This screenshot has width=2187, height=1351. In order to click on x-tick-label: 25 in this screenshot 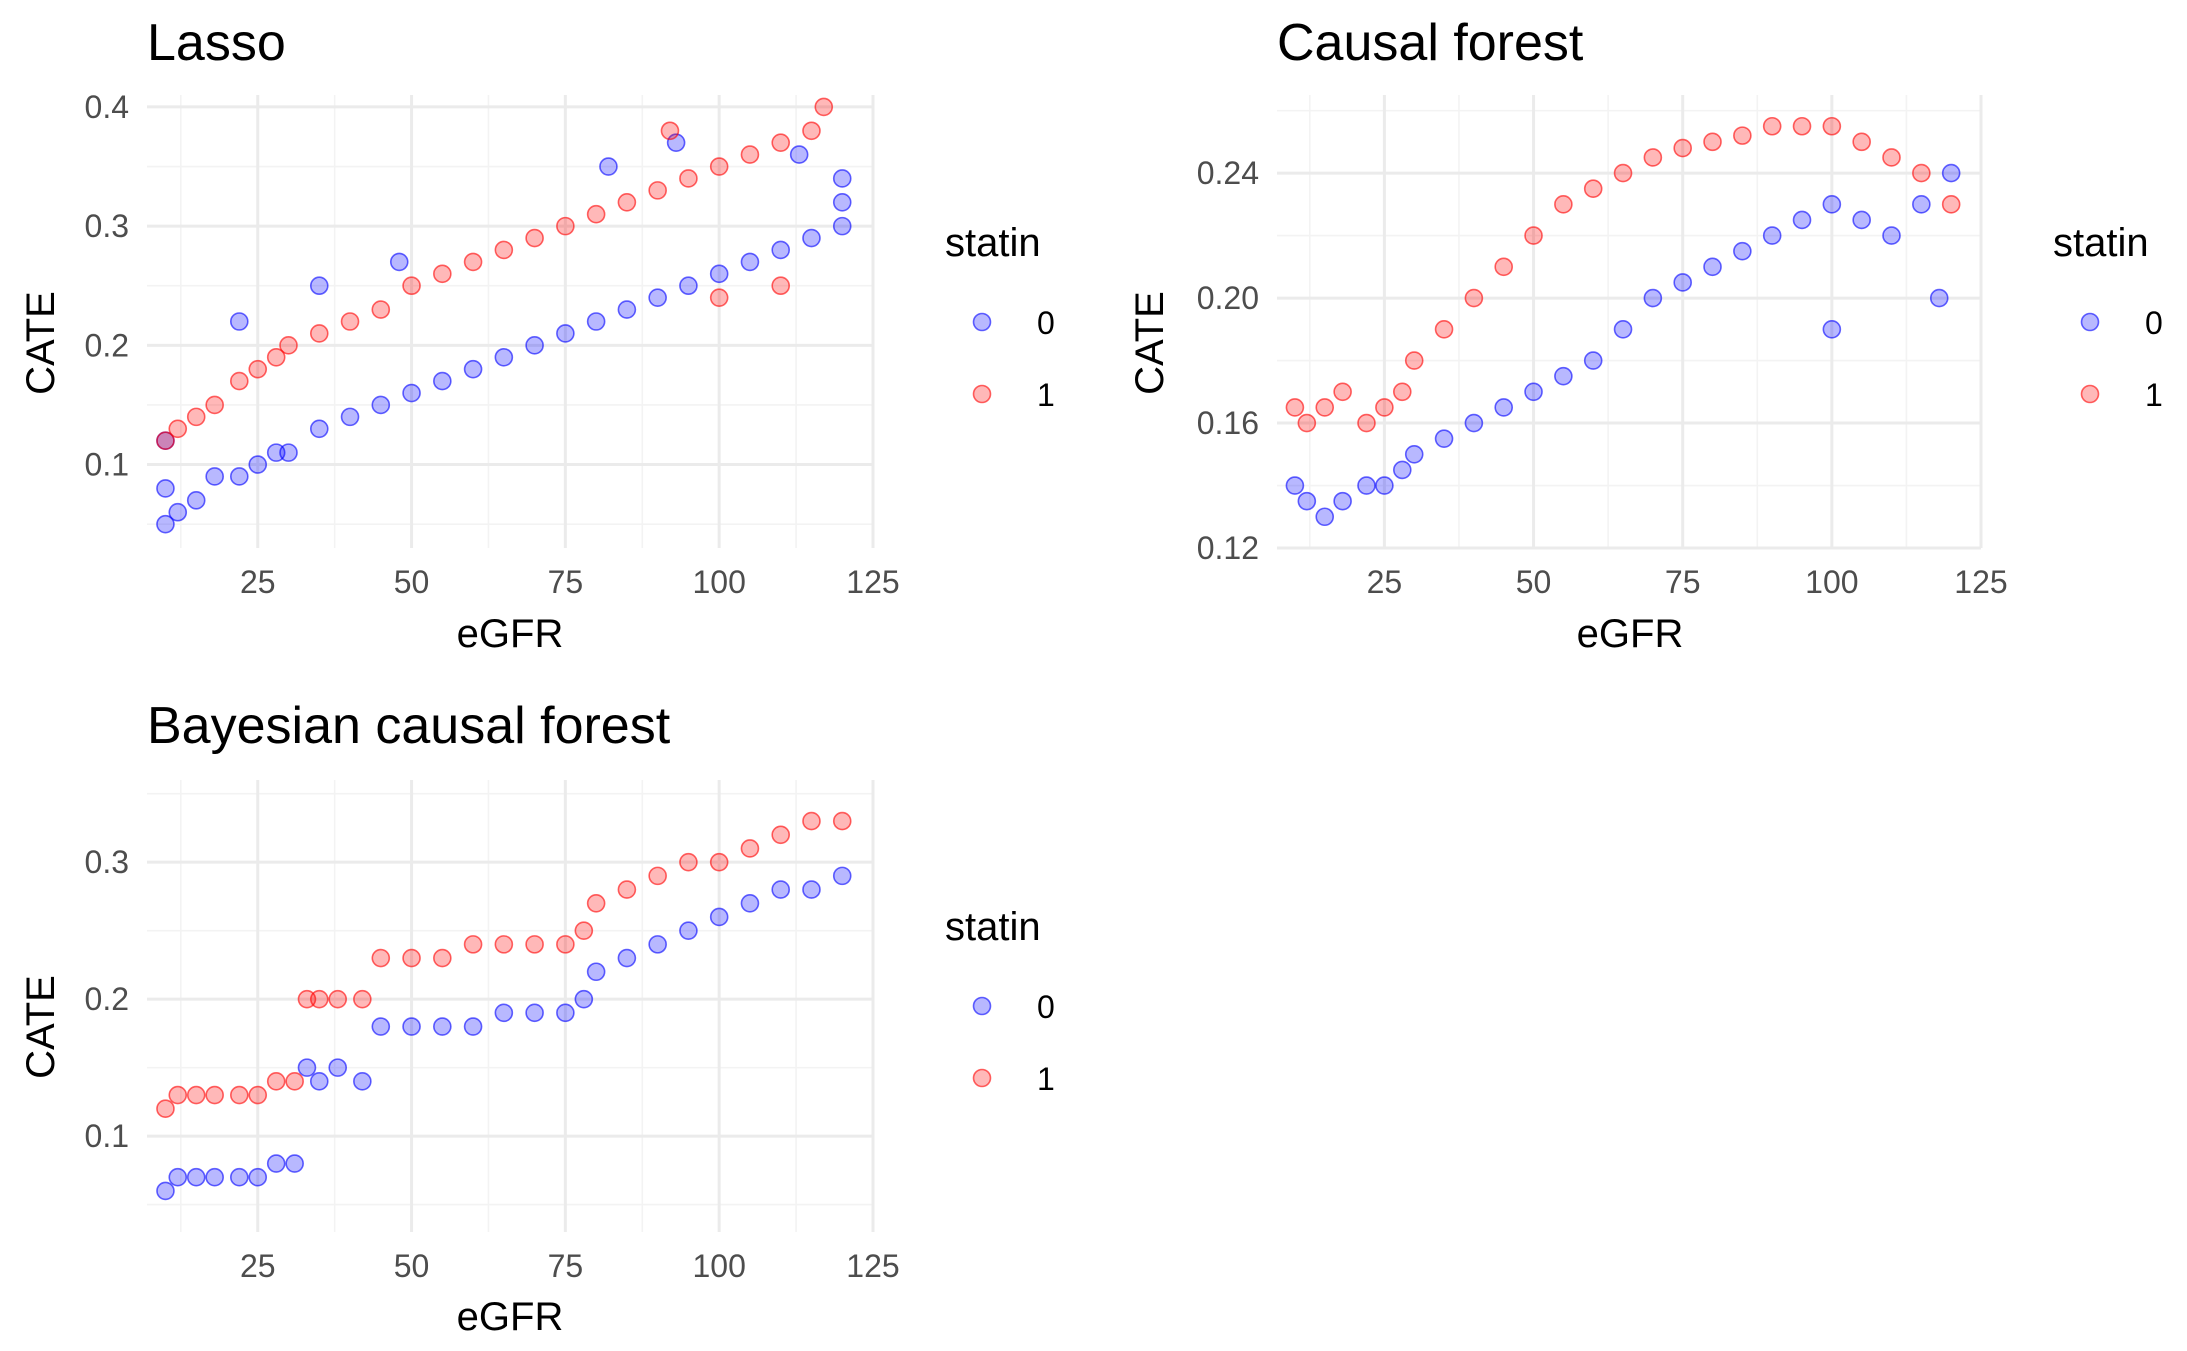, I will do `click(1385, 582)`.